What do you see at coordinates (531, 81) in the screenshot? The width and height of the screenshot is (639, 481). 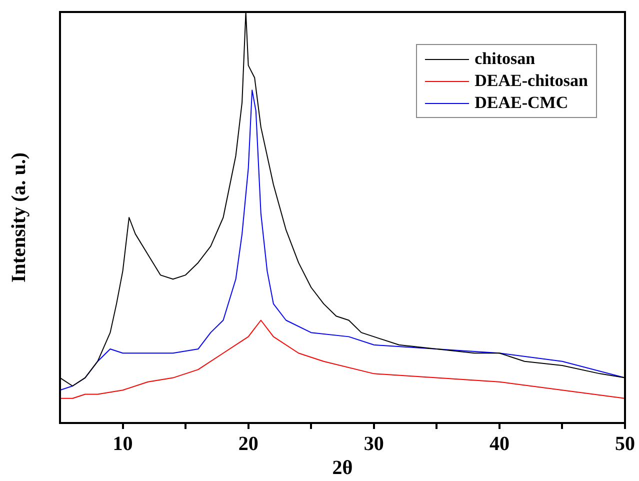 I see `legend-label: DEAE-chitosan` at bounding box center [531, 81].